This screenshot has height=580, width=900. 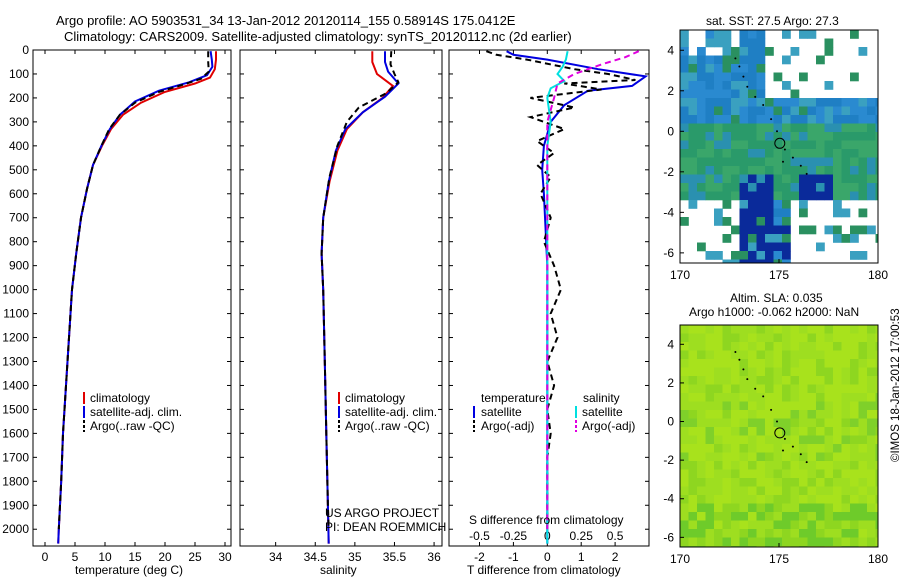 I want to click on s-difference-tick-label: 0.5, so click(x=615, y=536).